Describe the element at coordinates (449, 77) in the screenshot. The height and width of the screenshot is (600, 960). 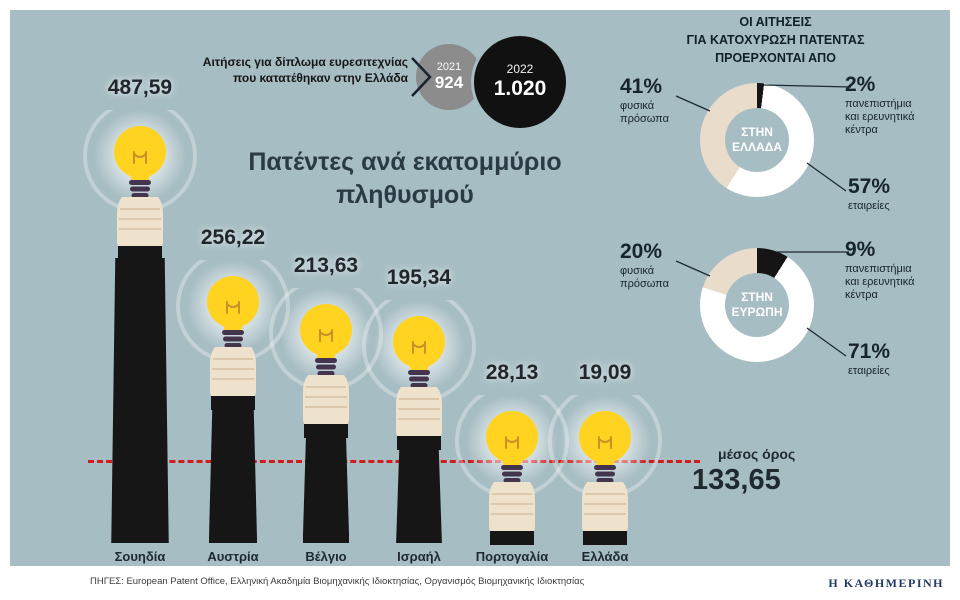
I see `year-circle-2021: 2021 924` at that location.